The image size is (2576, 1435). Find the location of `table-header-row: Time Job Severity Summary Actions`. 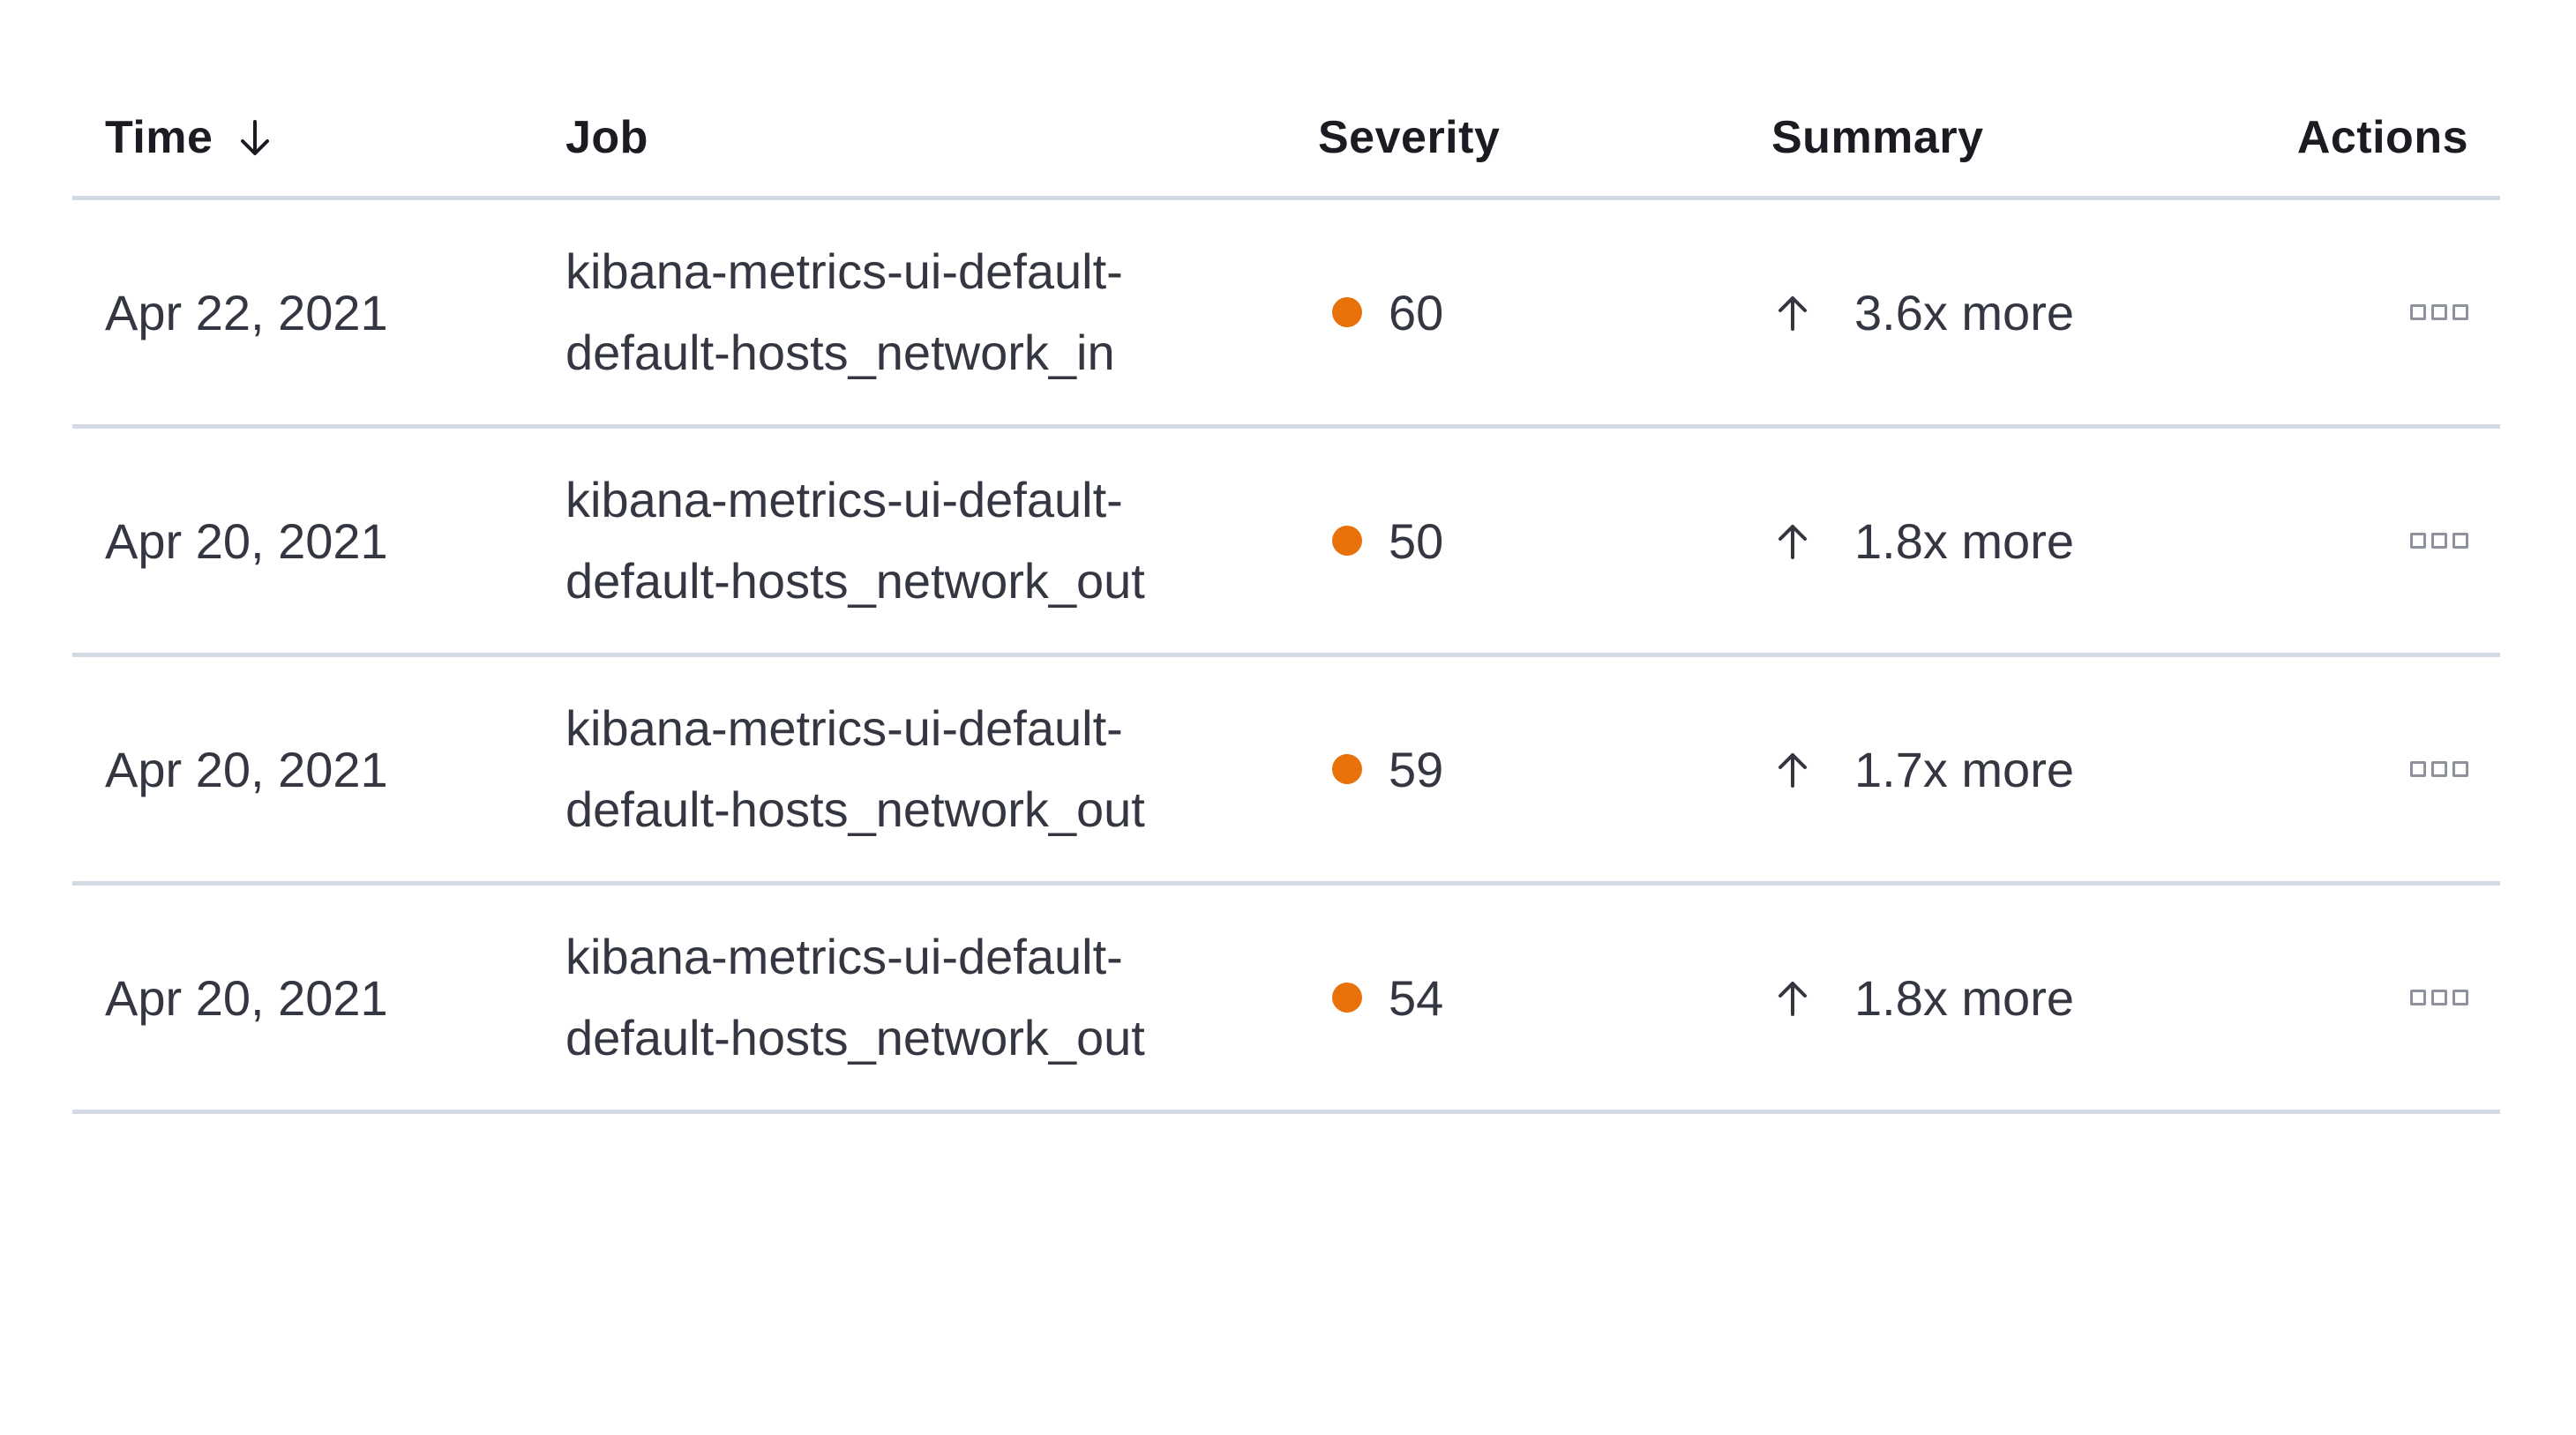

table-header-row: Time Job Severity Summary Actions is located at coordinates (1286, 100).